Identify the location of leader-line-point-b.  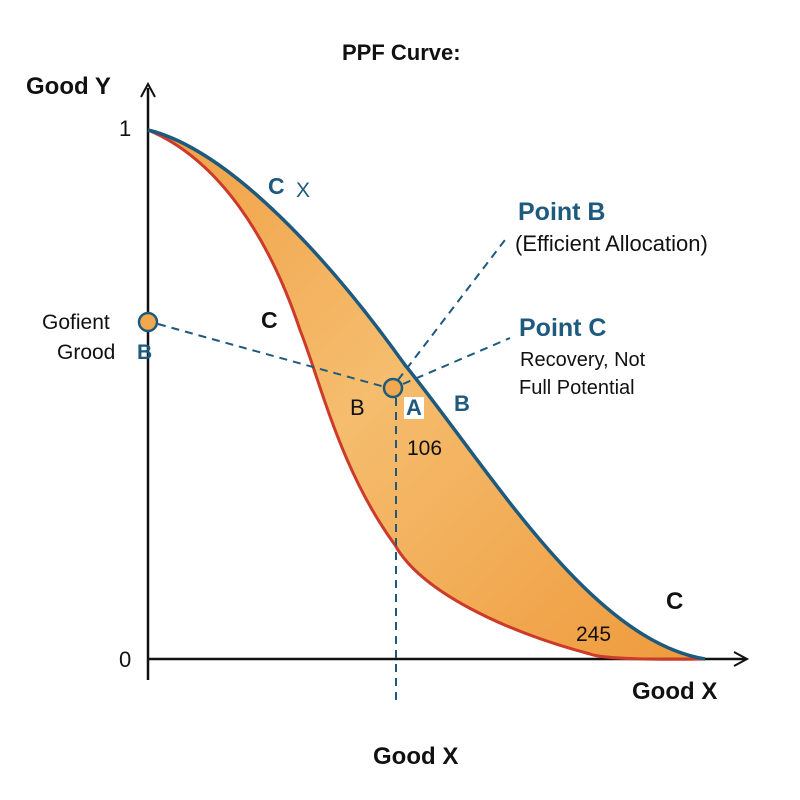
(453, 308).